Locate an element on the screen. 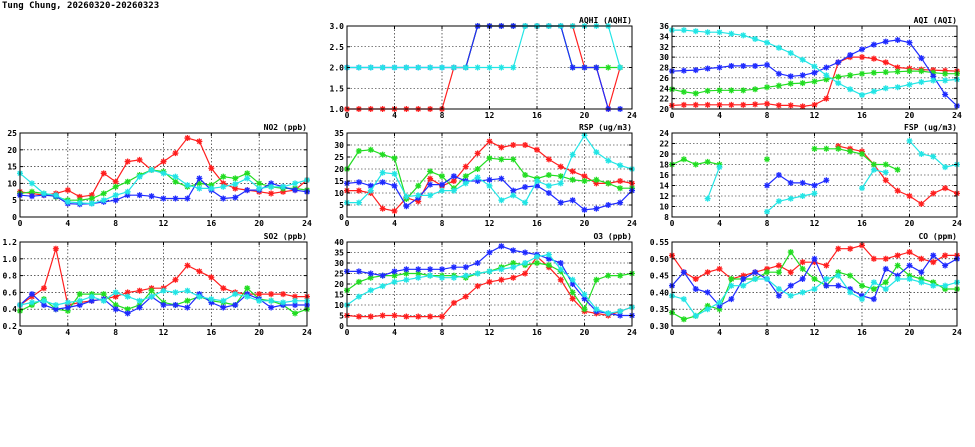  y-tick-label: 20 is located at coordinates (664, 109).